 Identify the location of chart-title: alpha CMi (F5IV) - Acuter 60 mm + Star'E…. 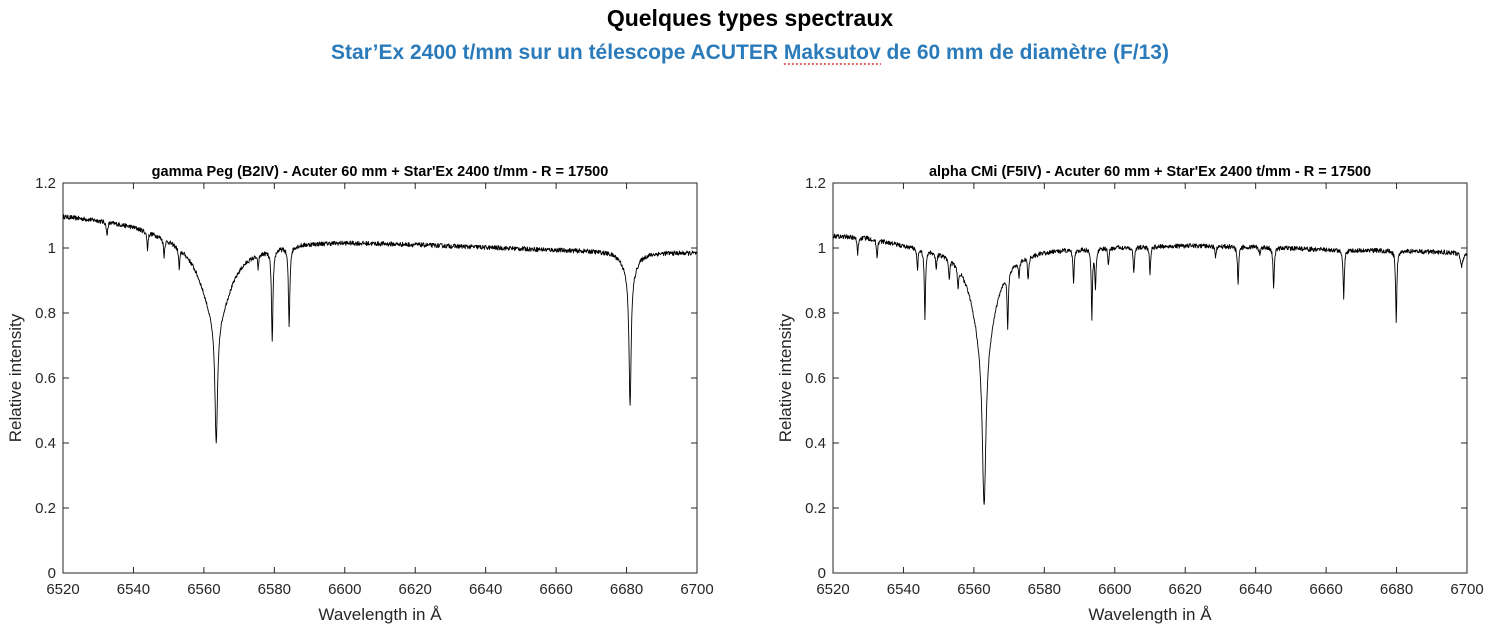
(1150, 172).